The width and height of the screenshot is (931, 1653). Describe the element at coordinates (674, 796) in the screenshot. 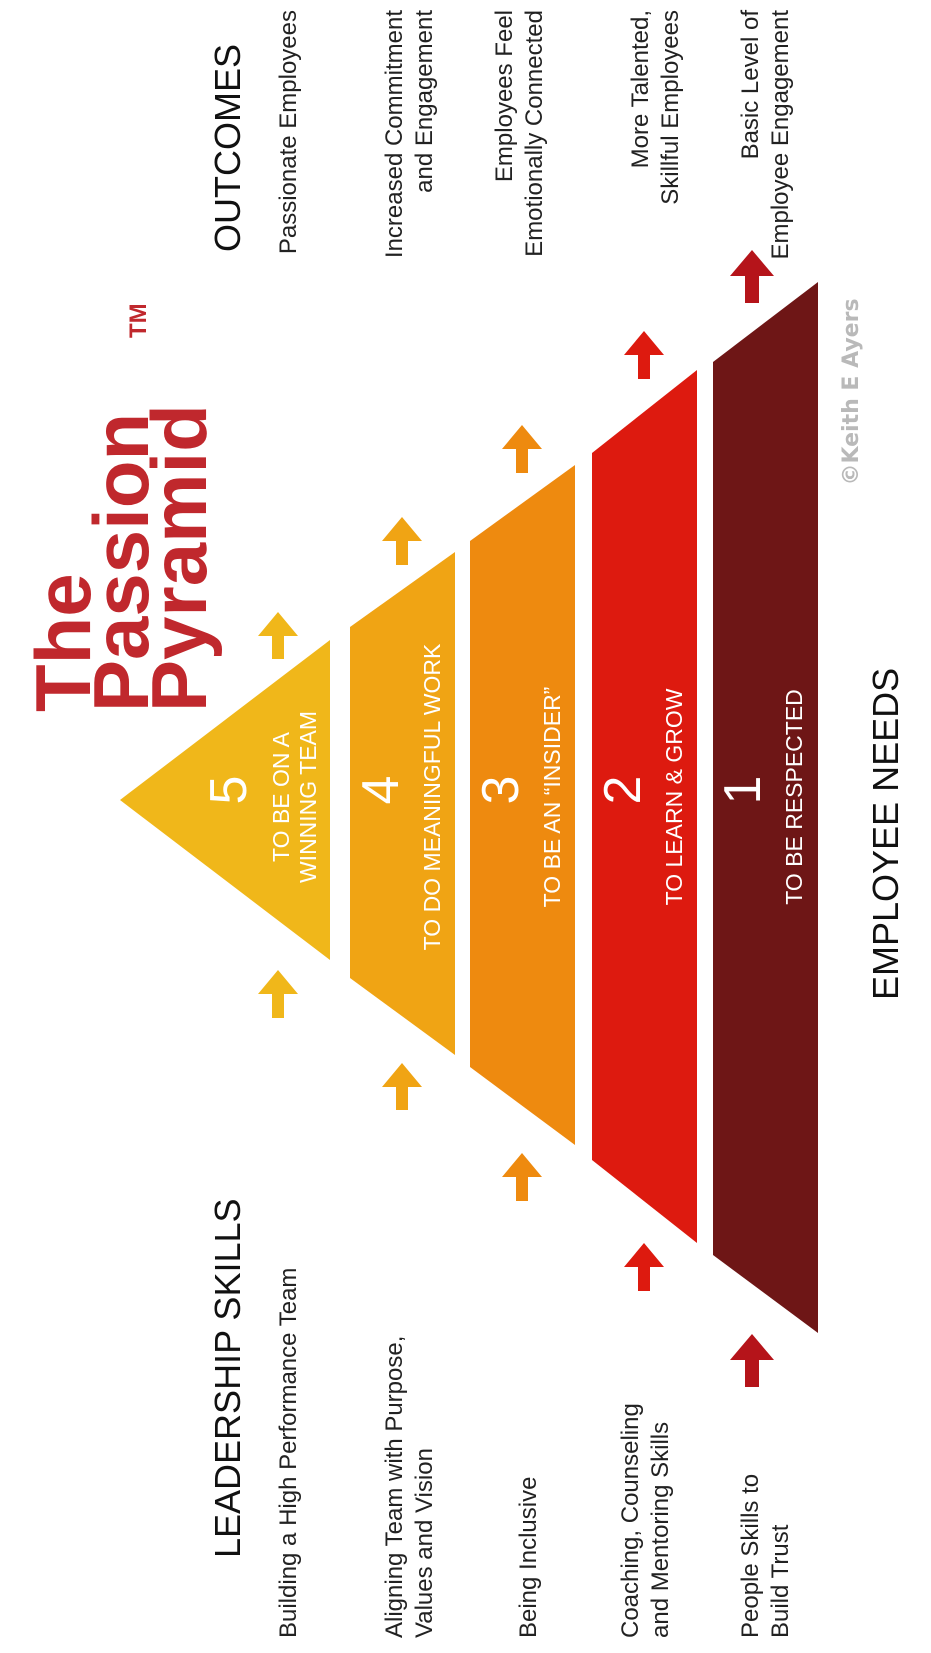

I see `tier-2-need: TO LEARN & GROW` at that location.